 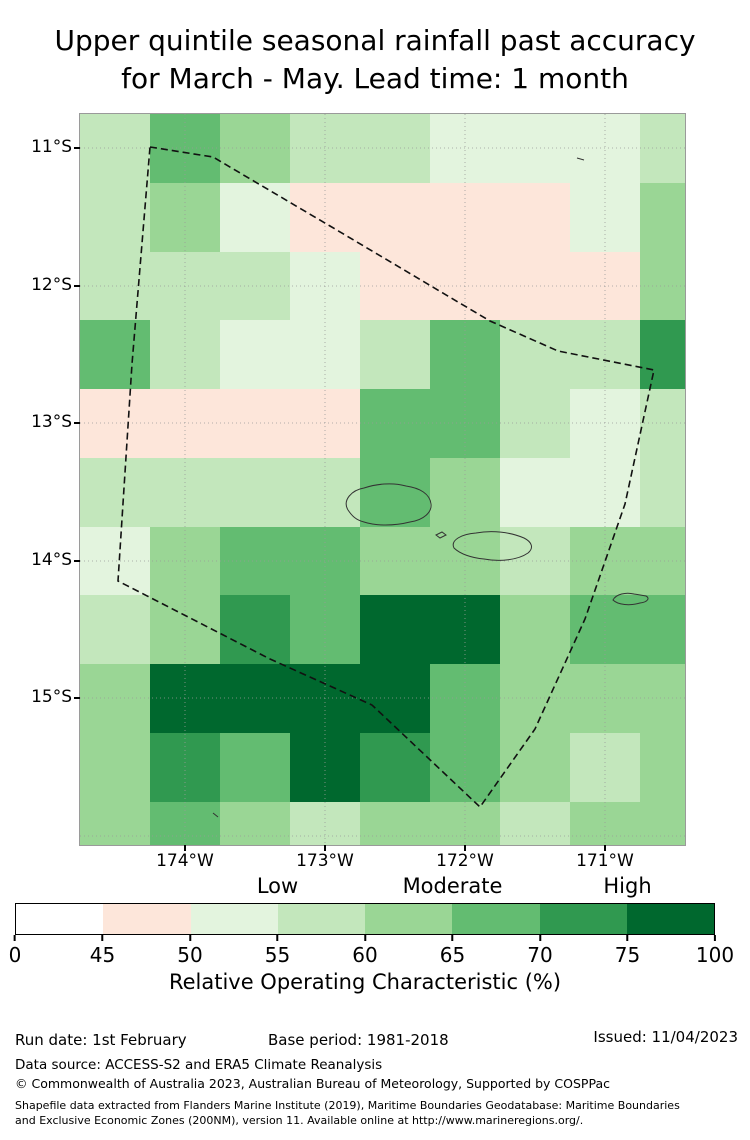 What do you see at coordinates (51, 285) in the screenshot?
I see `y-axis-tick-label: 12°S` at bounding box center [51, 285].